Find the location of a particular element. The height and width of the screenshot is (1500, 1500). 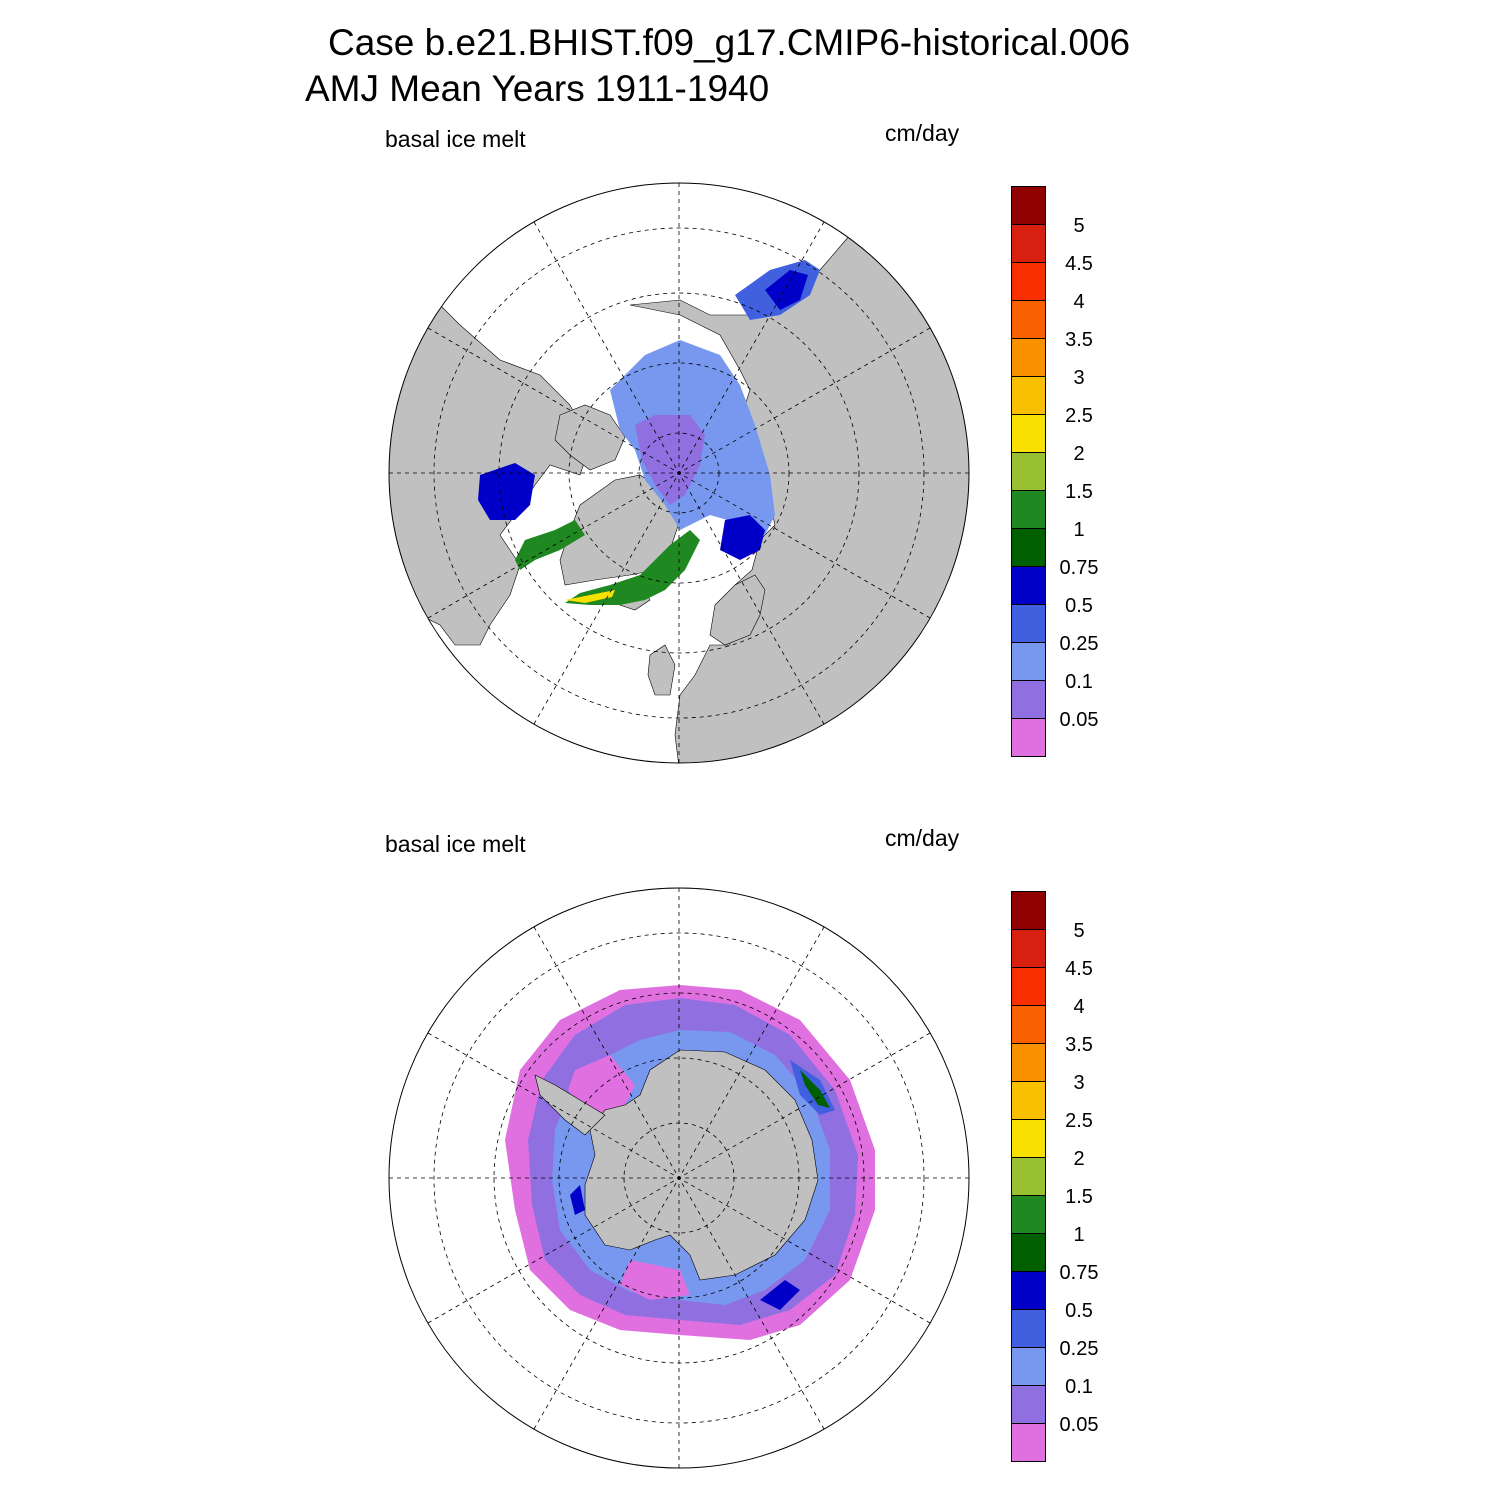

colorbar-north-tick: 1.5 is located at coordinates (1079, 492).